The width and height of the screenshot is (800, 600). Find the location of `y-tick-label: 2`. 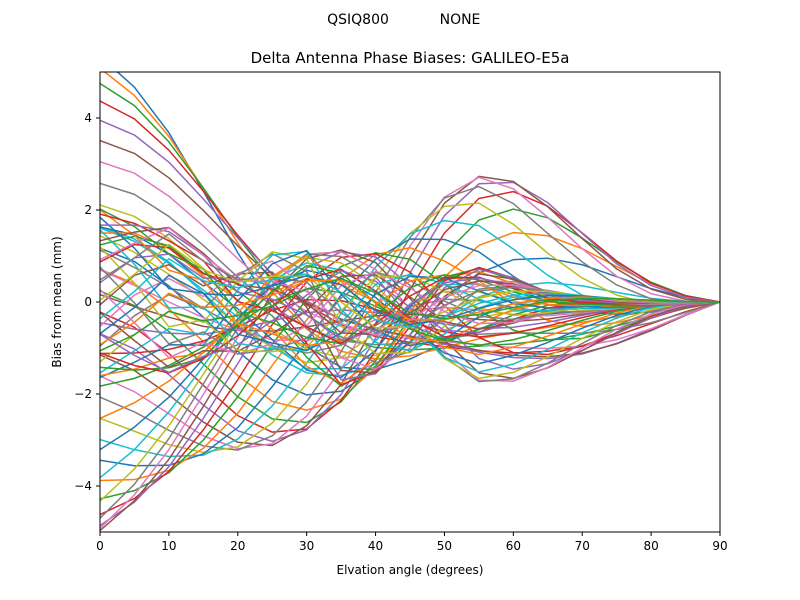

y-tick-label: 2 is located at coordinates (88, 210).